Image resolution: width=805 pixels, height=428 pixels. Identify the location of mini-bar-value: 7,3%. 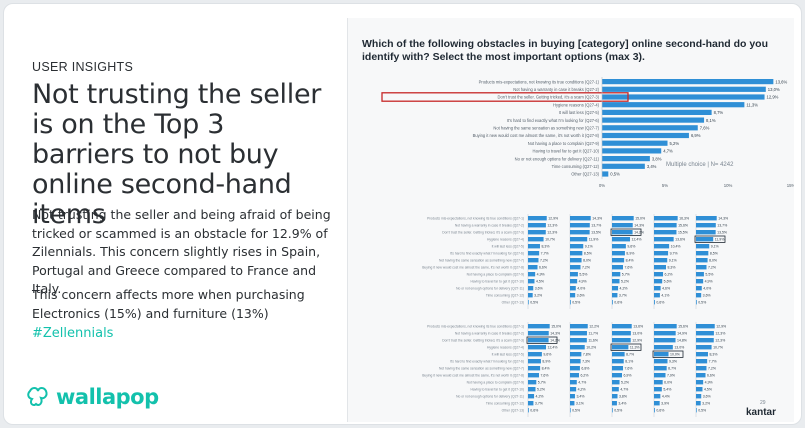
(586, 362).